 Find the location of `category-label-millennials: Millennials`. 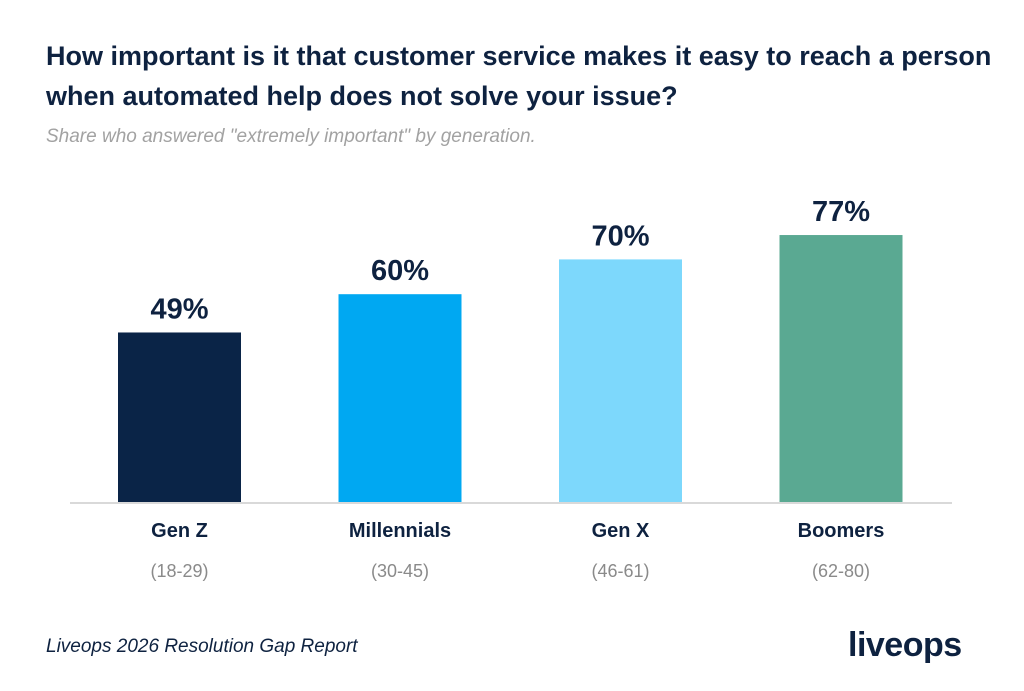

category-label-millennials: Millennials is located at coordinates (400, 531).